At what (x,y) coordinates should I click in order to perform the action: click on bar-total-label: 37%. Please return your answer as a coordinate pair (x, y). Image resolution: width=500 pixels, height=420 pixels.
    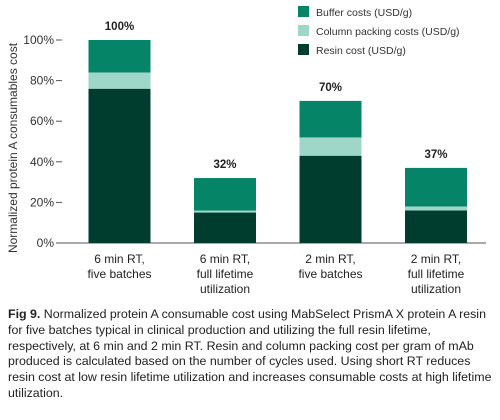
    Looking at the image, I should click on (435, 155).